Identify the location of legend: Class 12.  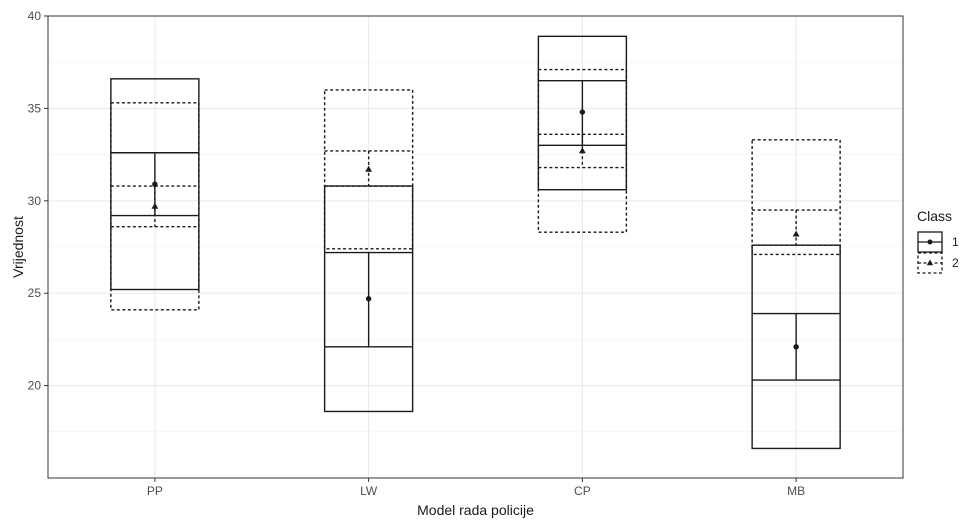
(938, 241).